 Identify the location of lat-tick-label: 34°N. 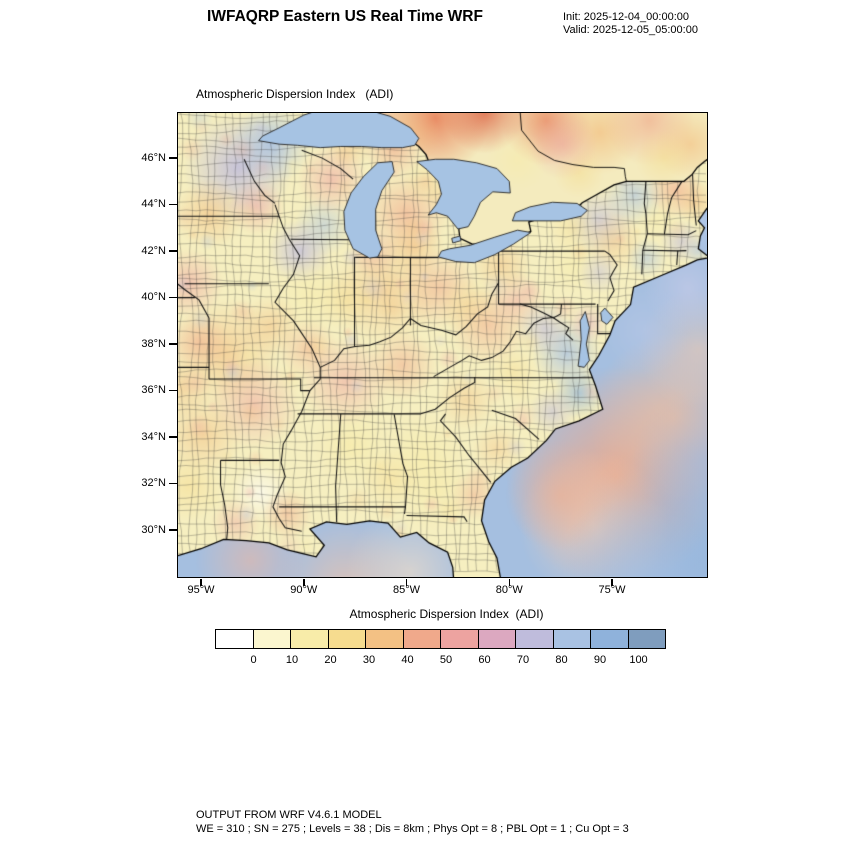
(153, 436).